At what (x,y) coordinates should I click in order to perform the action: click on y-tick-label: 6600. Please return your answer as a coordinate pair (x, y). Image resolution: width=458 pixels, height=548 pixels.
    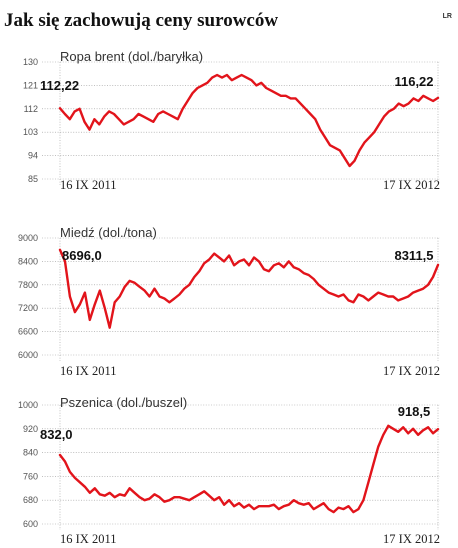
    Looking at the image, I should click on (28, 332).